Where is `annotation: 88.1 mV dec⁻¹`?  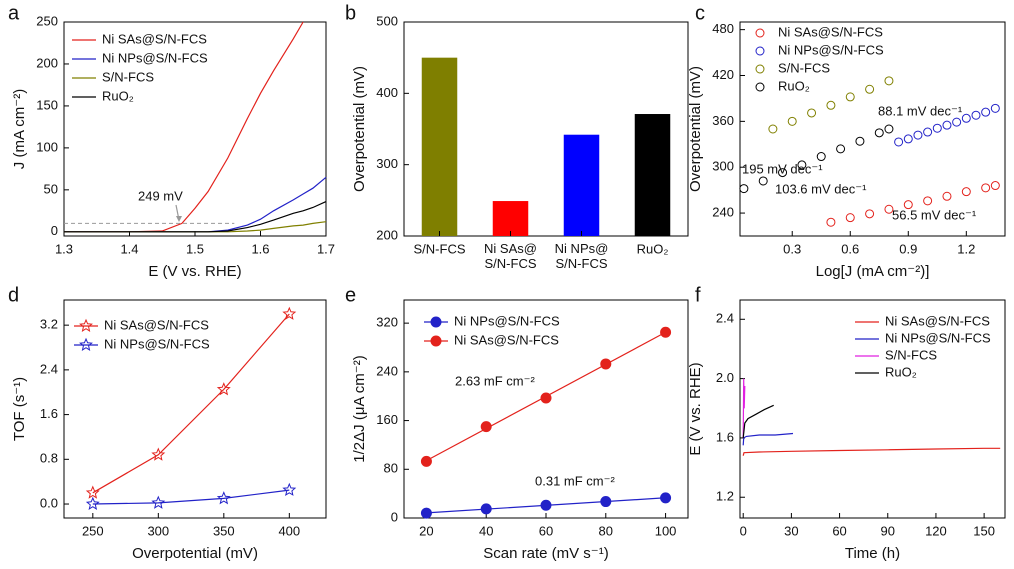
annotation: 88.1 mV dec⁻¹ is located at coordinates (920, 110).